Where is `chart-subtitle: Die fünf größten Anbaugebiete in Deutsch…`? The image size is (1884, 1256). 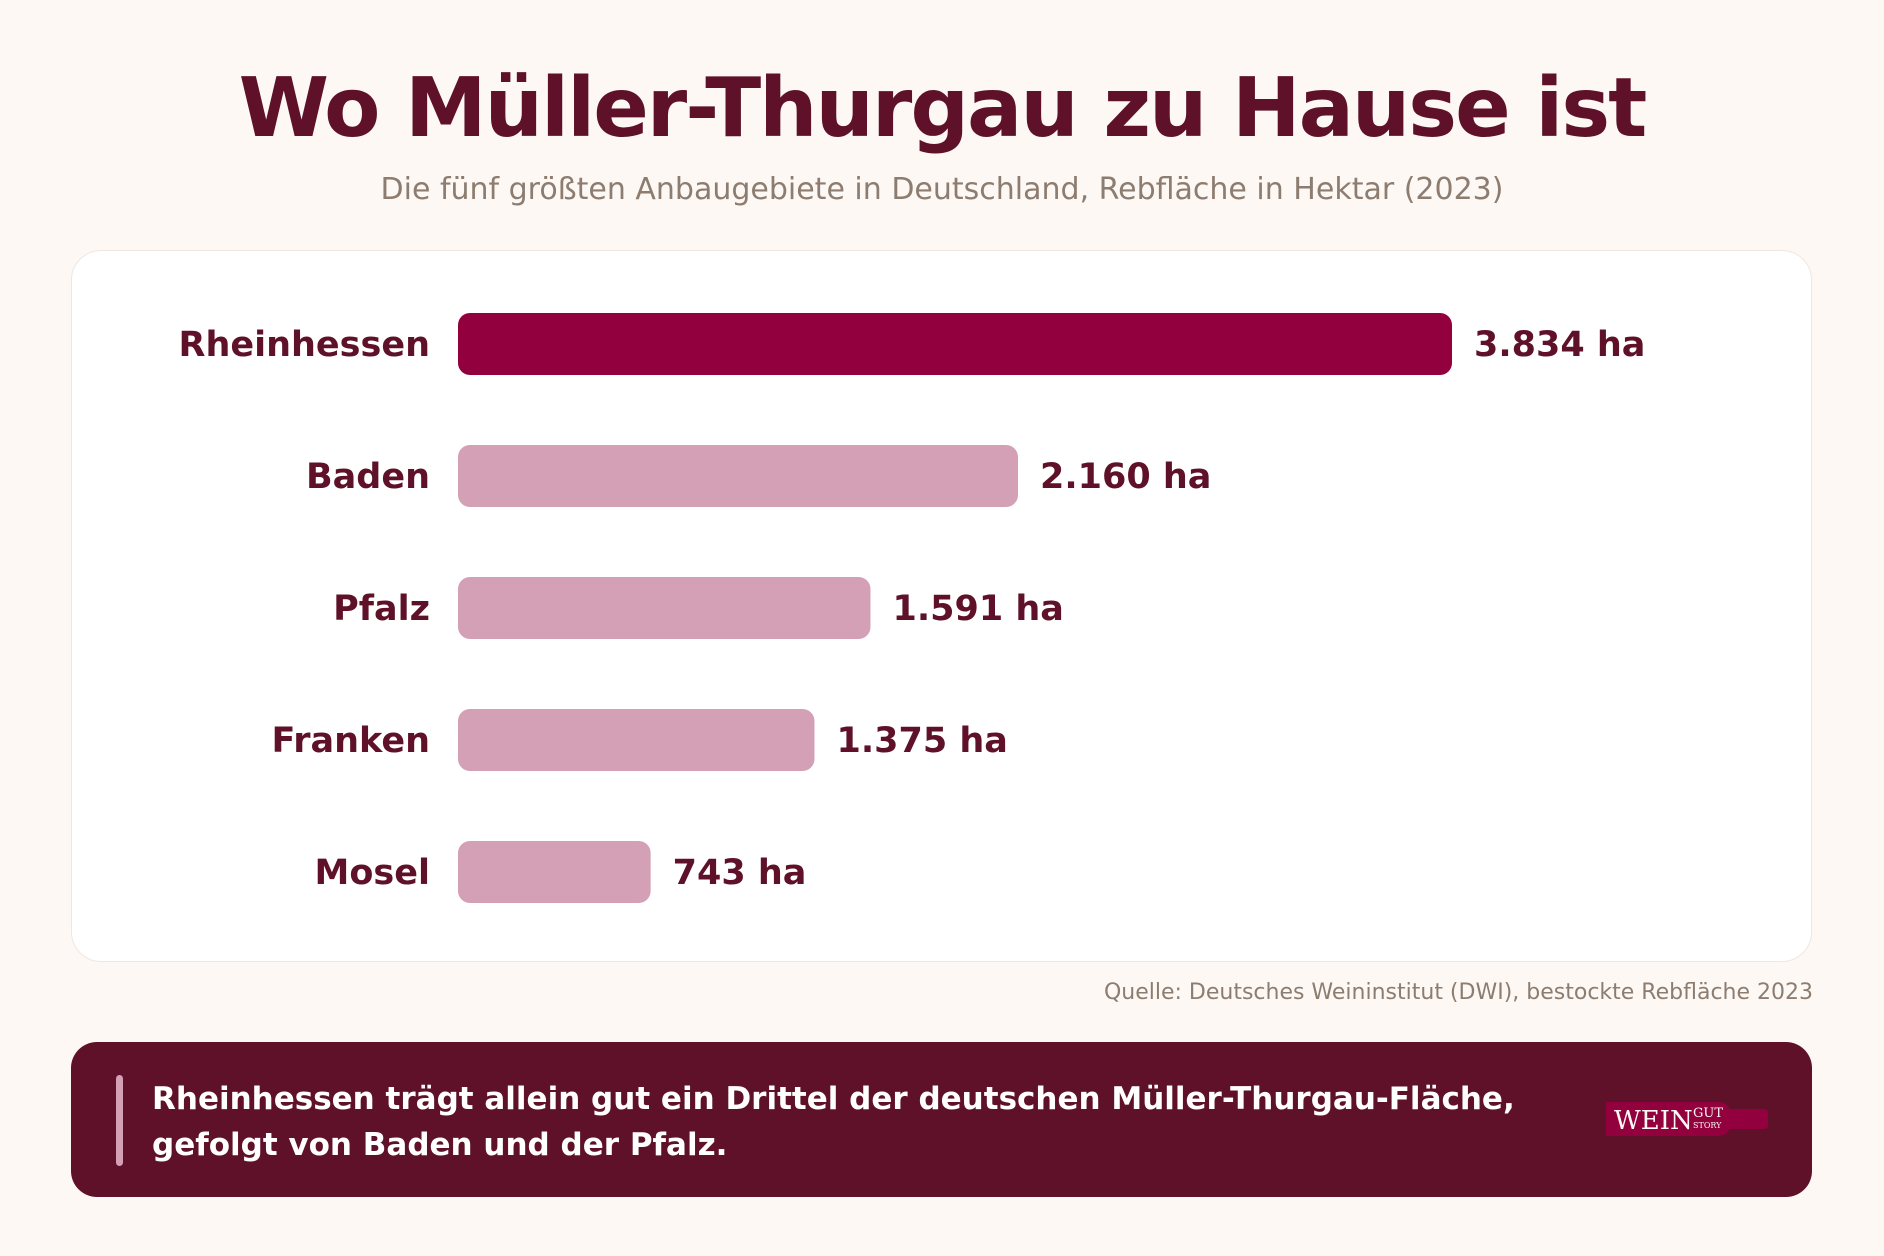
chart-subtitle: Die fünf größten Anbaugebiete in Deutsch… is located at coordinates (942, 189).